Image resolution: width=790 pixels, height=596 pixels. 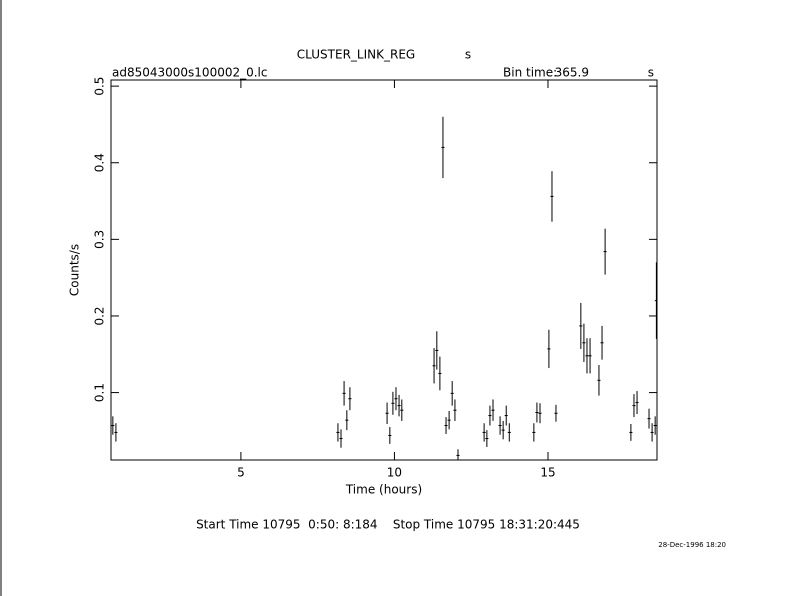 I want to click on plot-date: 28-Dec-1996 18:20, so click(x=692, y=545).